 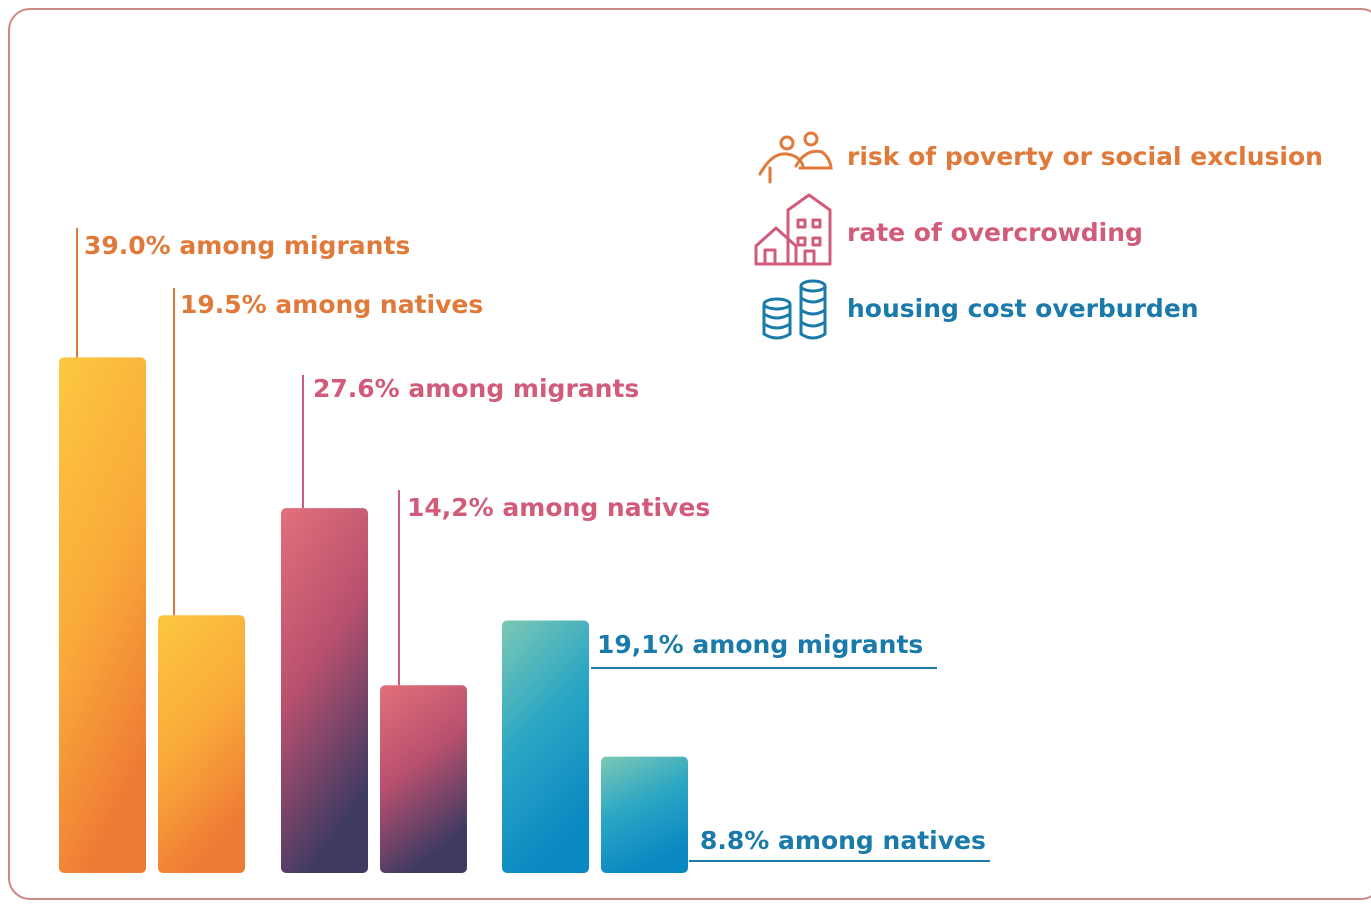 What do you see at coordinates (476, 388) in the screenshot?
I see `data-label-migrants-2: 27.6% among migrants` at bounding box center [476, 388].